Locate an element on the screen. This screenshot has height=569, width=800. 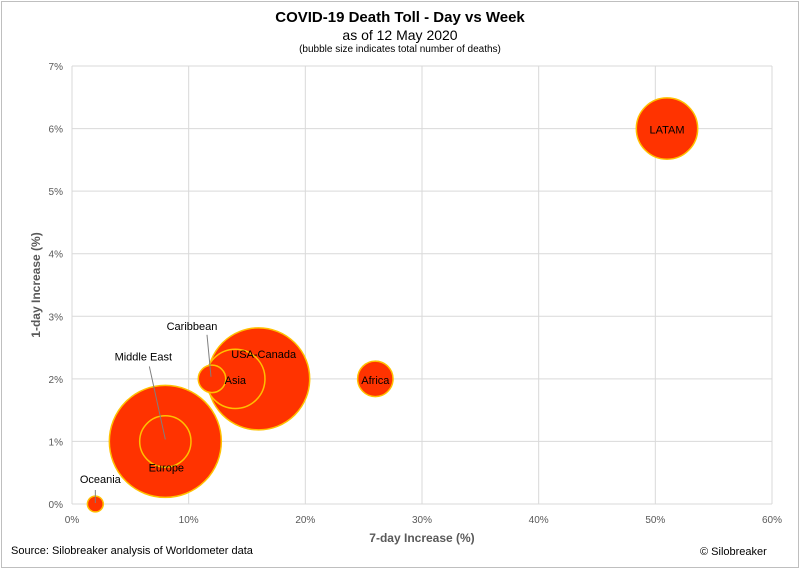
bubble-middle-east is located at coordinates (165, 441).